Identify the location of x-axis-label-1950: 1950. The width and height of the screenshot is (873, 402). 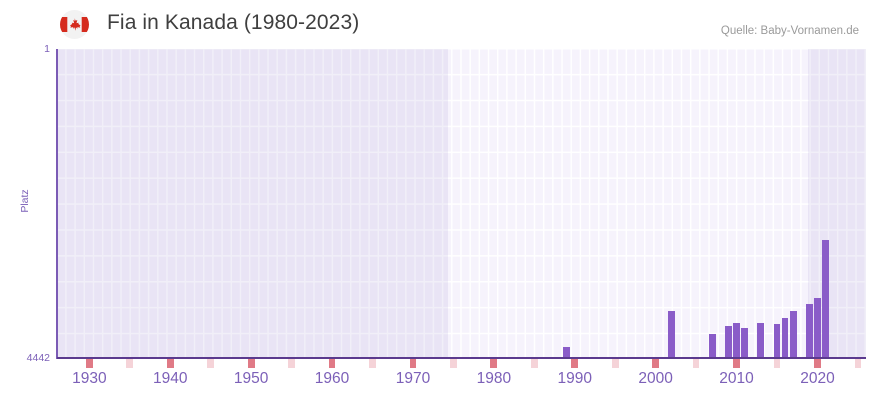
(251, 378).